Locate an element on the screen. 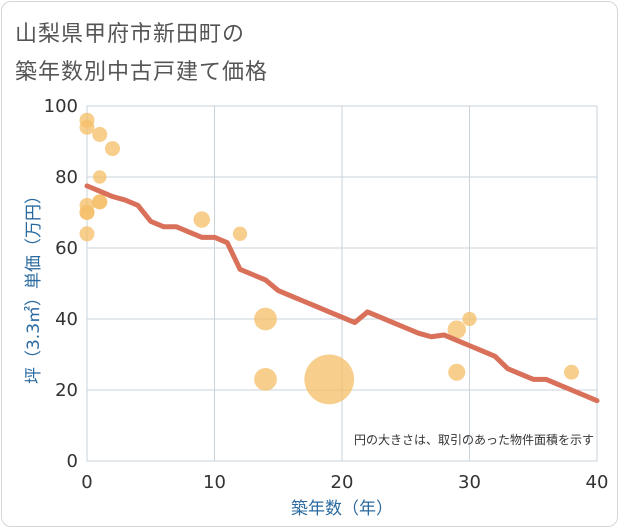 This screenshot has height=530, width=621. y-tick-label: 0 is located at coordinates (72, 461).